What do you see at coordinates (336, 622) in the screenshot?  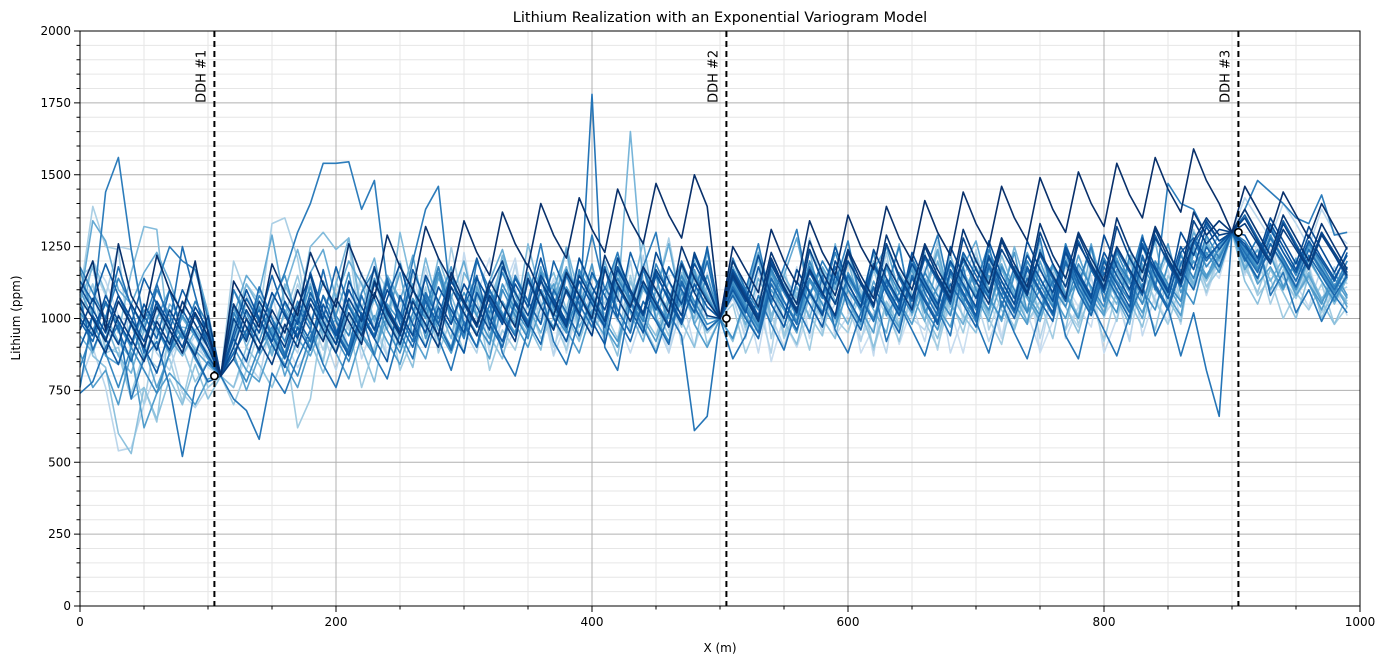 I see `x-tick-label: 200` at bounding box center [336, 622].